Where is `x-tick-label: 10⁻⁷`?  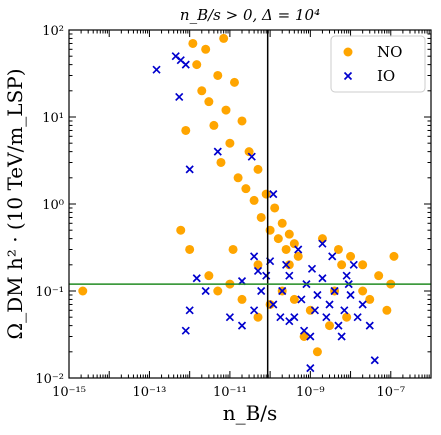 x-tick-label: 10⁻⁷ is located at coordinates (390, 392).